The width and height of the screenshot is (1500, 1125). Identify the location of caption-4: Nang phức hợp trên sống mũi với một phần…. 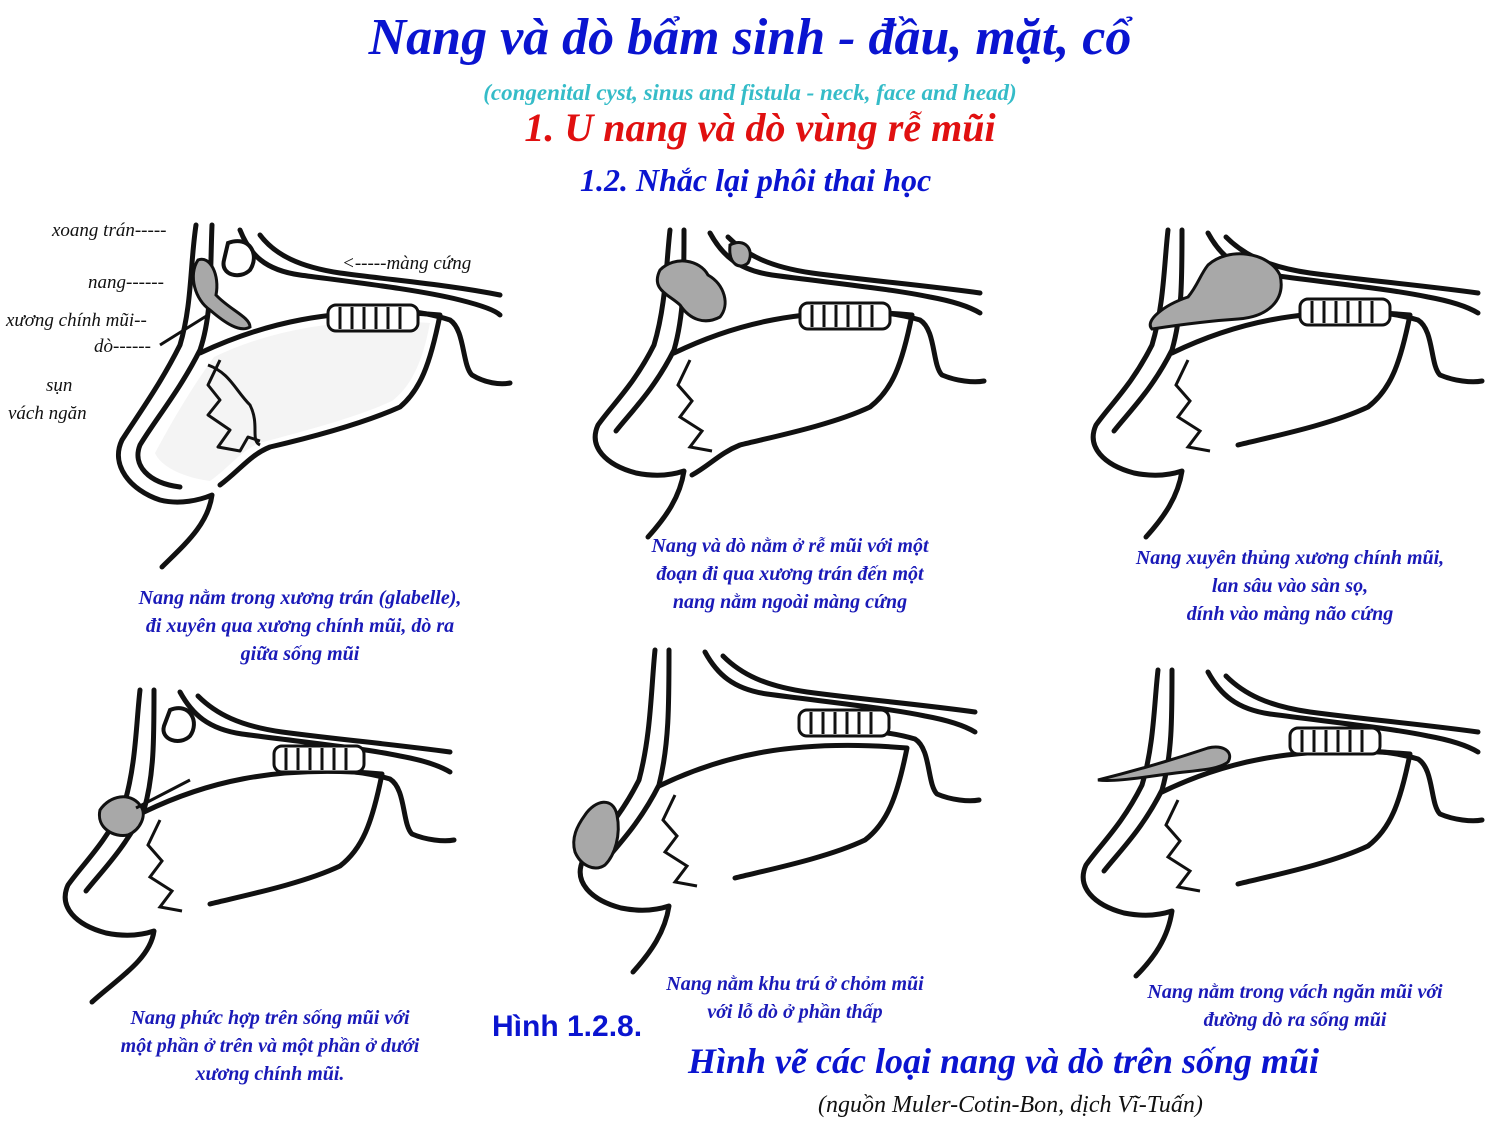
(270, 1046).